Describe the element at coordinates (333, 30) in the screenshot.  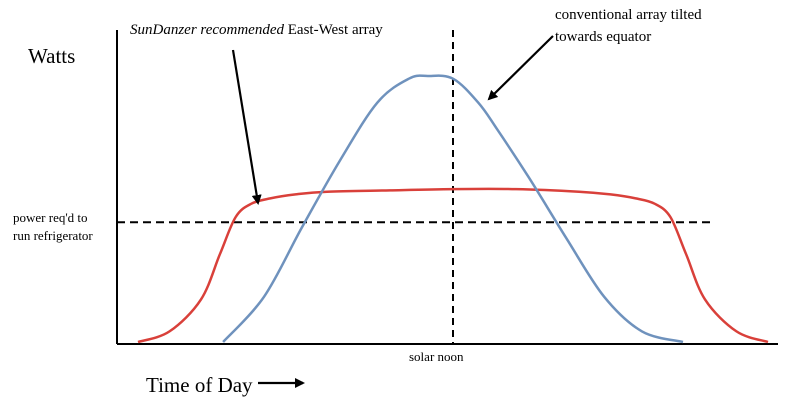
I see `east-west-annotation-text: East-West array` at that location.